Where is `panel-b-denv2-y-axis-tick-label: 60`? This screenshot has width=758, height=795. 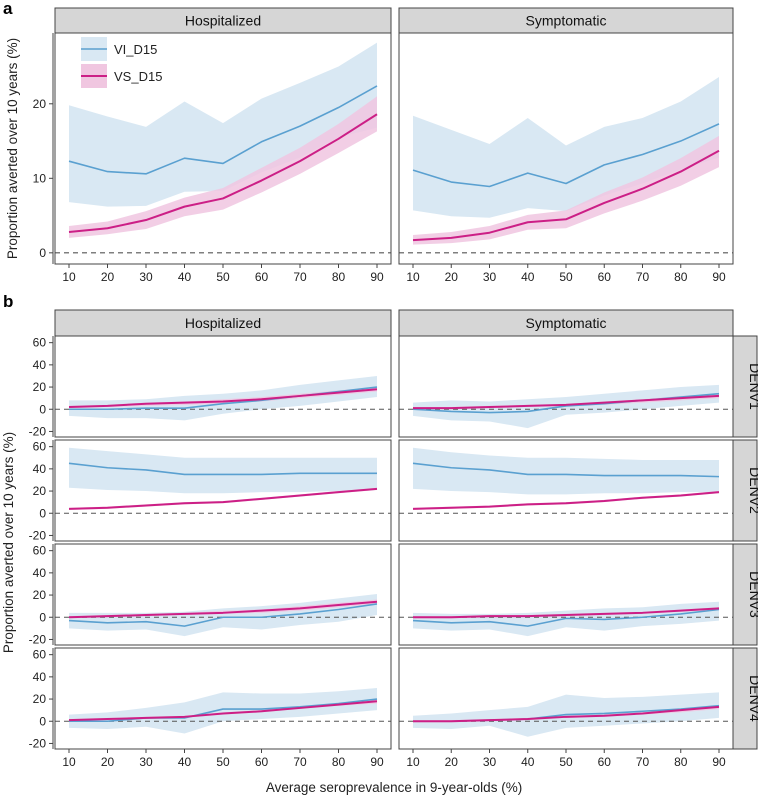 panel-b-denv2-y-axis-tick-label: 60 is located at coordinates (40, 447).